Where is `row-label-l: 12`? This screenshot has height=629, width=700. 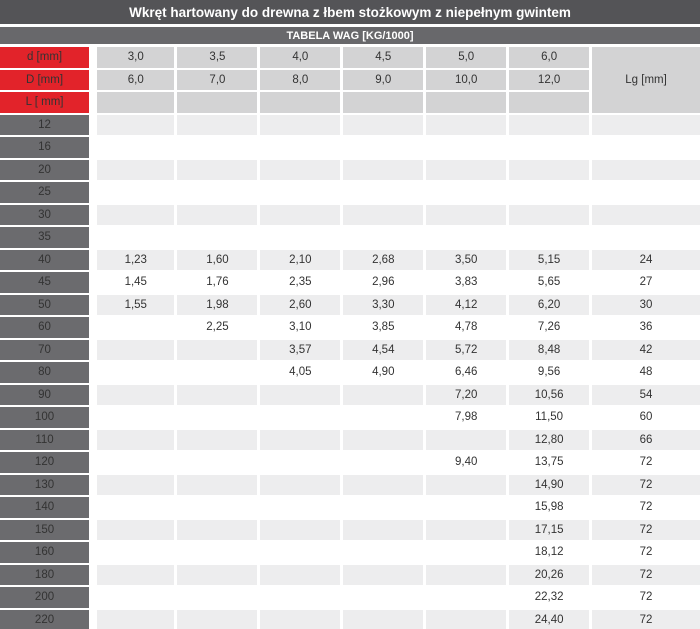
row-label-l: 12 is located at coordinates (47, 124).